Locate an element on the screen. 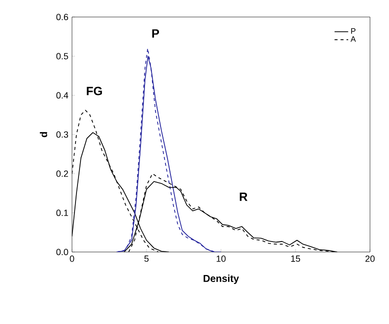  x-tick-label: 0 is located at coordinates (72, 259).